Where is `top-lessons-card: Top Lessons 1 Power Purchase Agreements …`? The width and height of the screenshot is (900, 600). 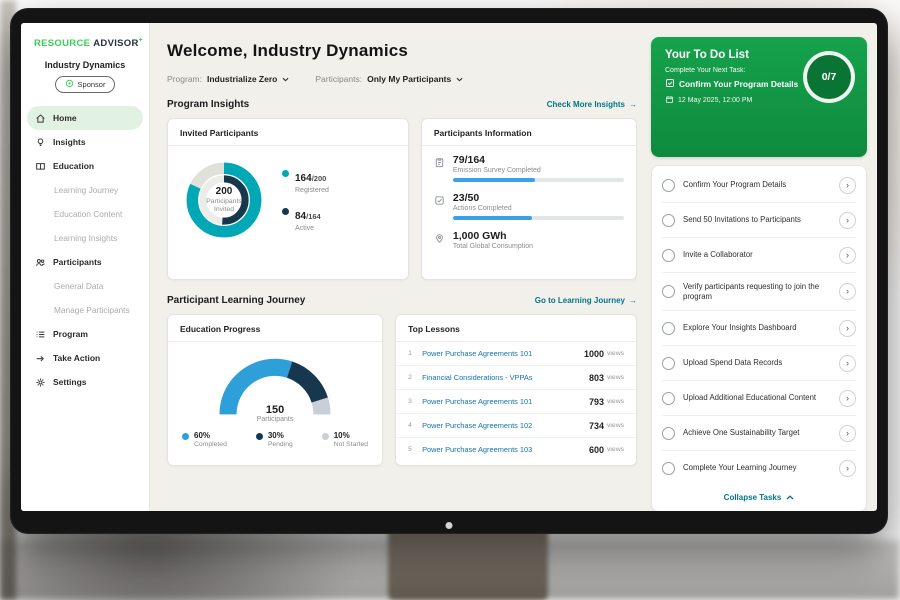
top-lessons-card: Top Lessons 1 Power Purchase Agreements … is located at coordinates (516, 390).